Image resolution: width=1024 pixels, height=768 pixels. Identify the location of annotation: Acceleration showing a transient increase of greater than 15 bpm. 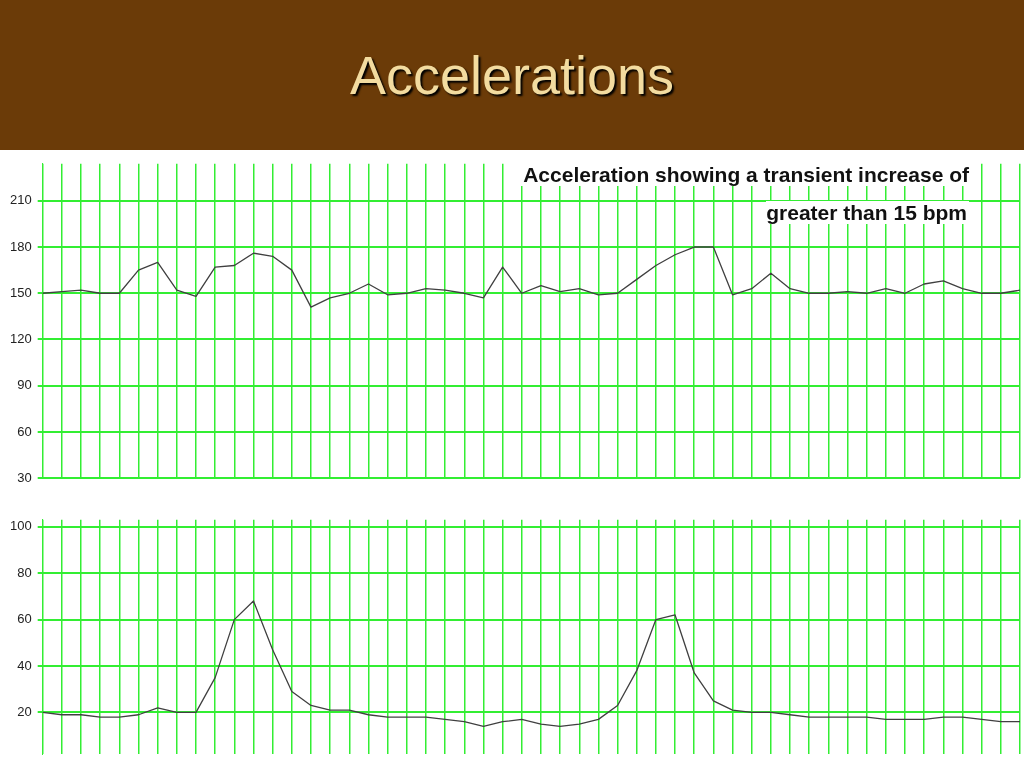
(745, 193).